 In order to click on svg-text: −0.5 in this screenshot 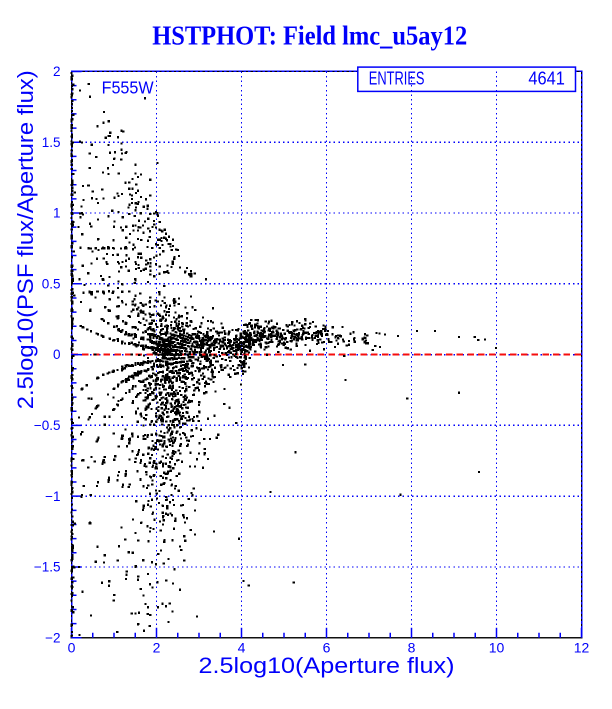, I will do `click(47, 425)`.